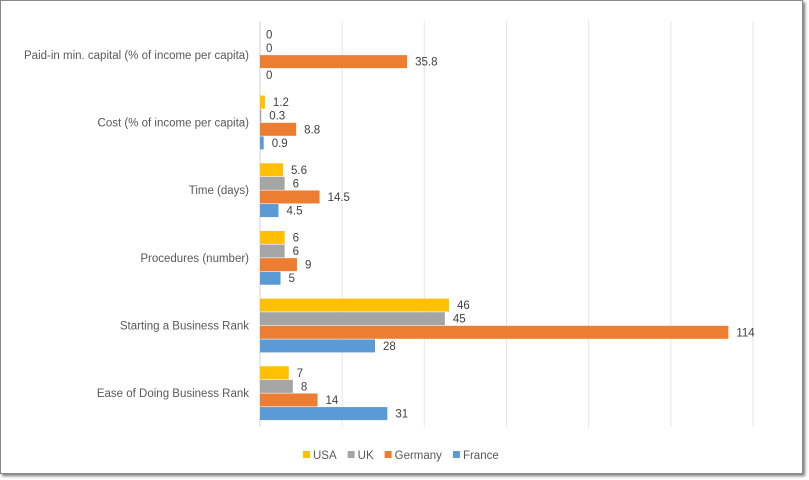 This screenshot has width=809, height=480. I want to click on data-label: 8.8, so click(312, 130).